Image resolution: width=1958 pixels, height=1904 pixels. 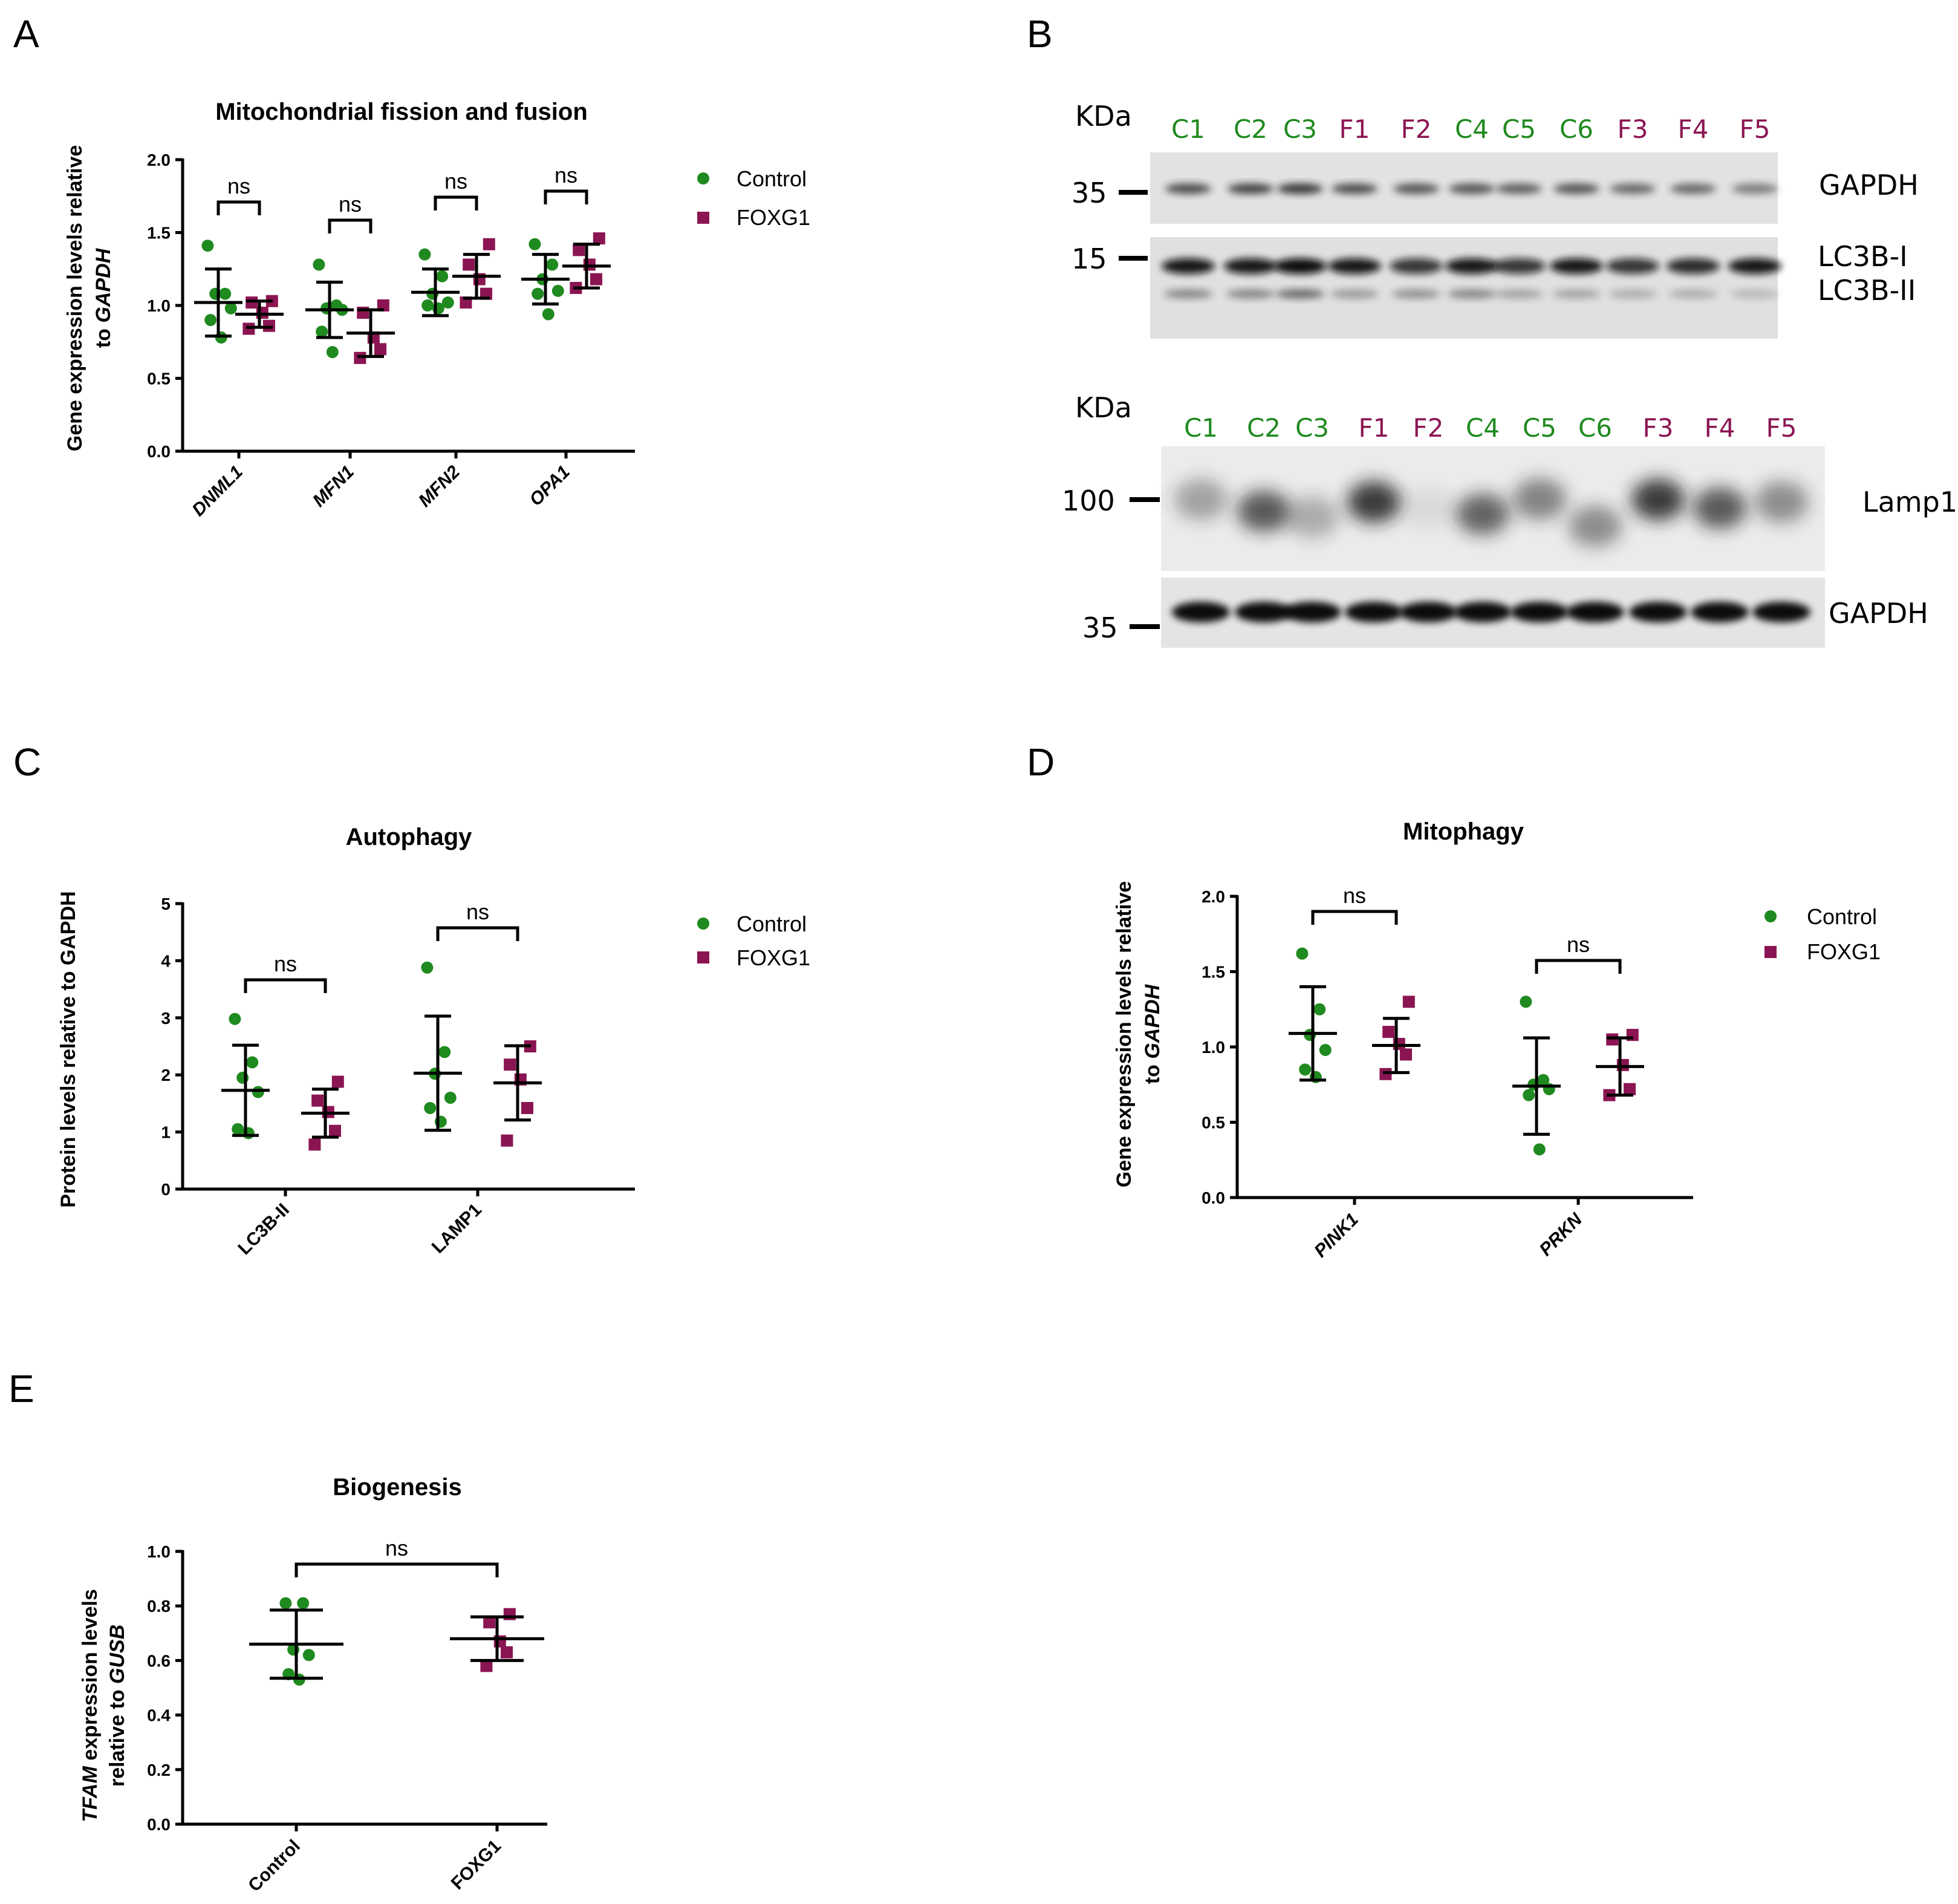 What do you see at coordinates (1633, 129) in the screenshot?
I see `lane-label: F3` at bounding box center [1633, 129].